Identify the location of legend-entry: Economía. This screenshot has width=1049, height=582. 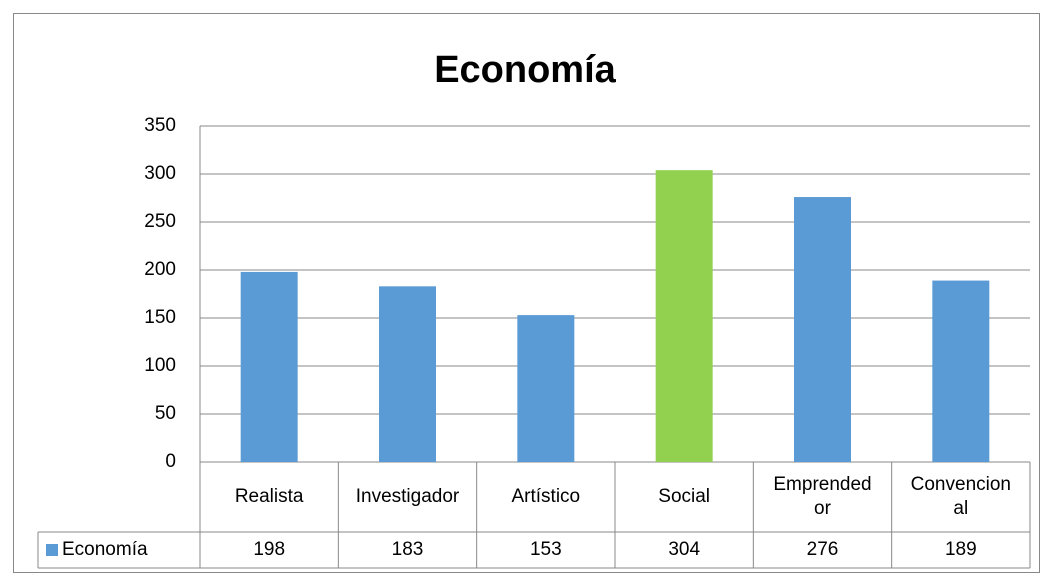
(119, 550).